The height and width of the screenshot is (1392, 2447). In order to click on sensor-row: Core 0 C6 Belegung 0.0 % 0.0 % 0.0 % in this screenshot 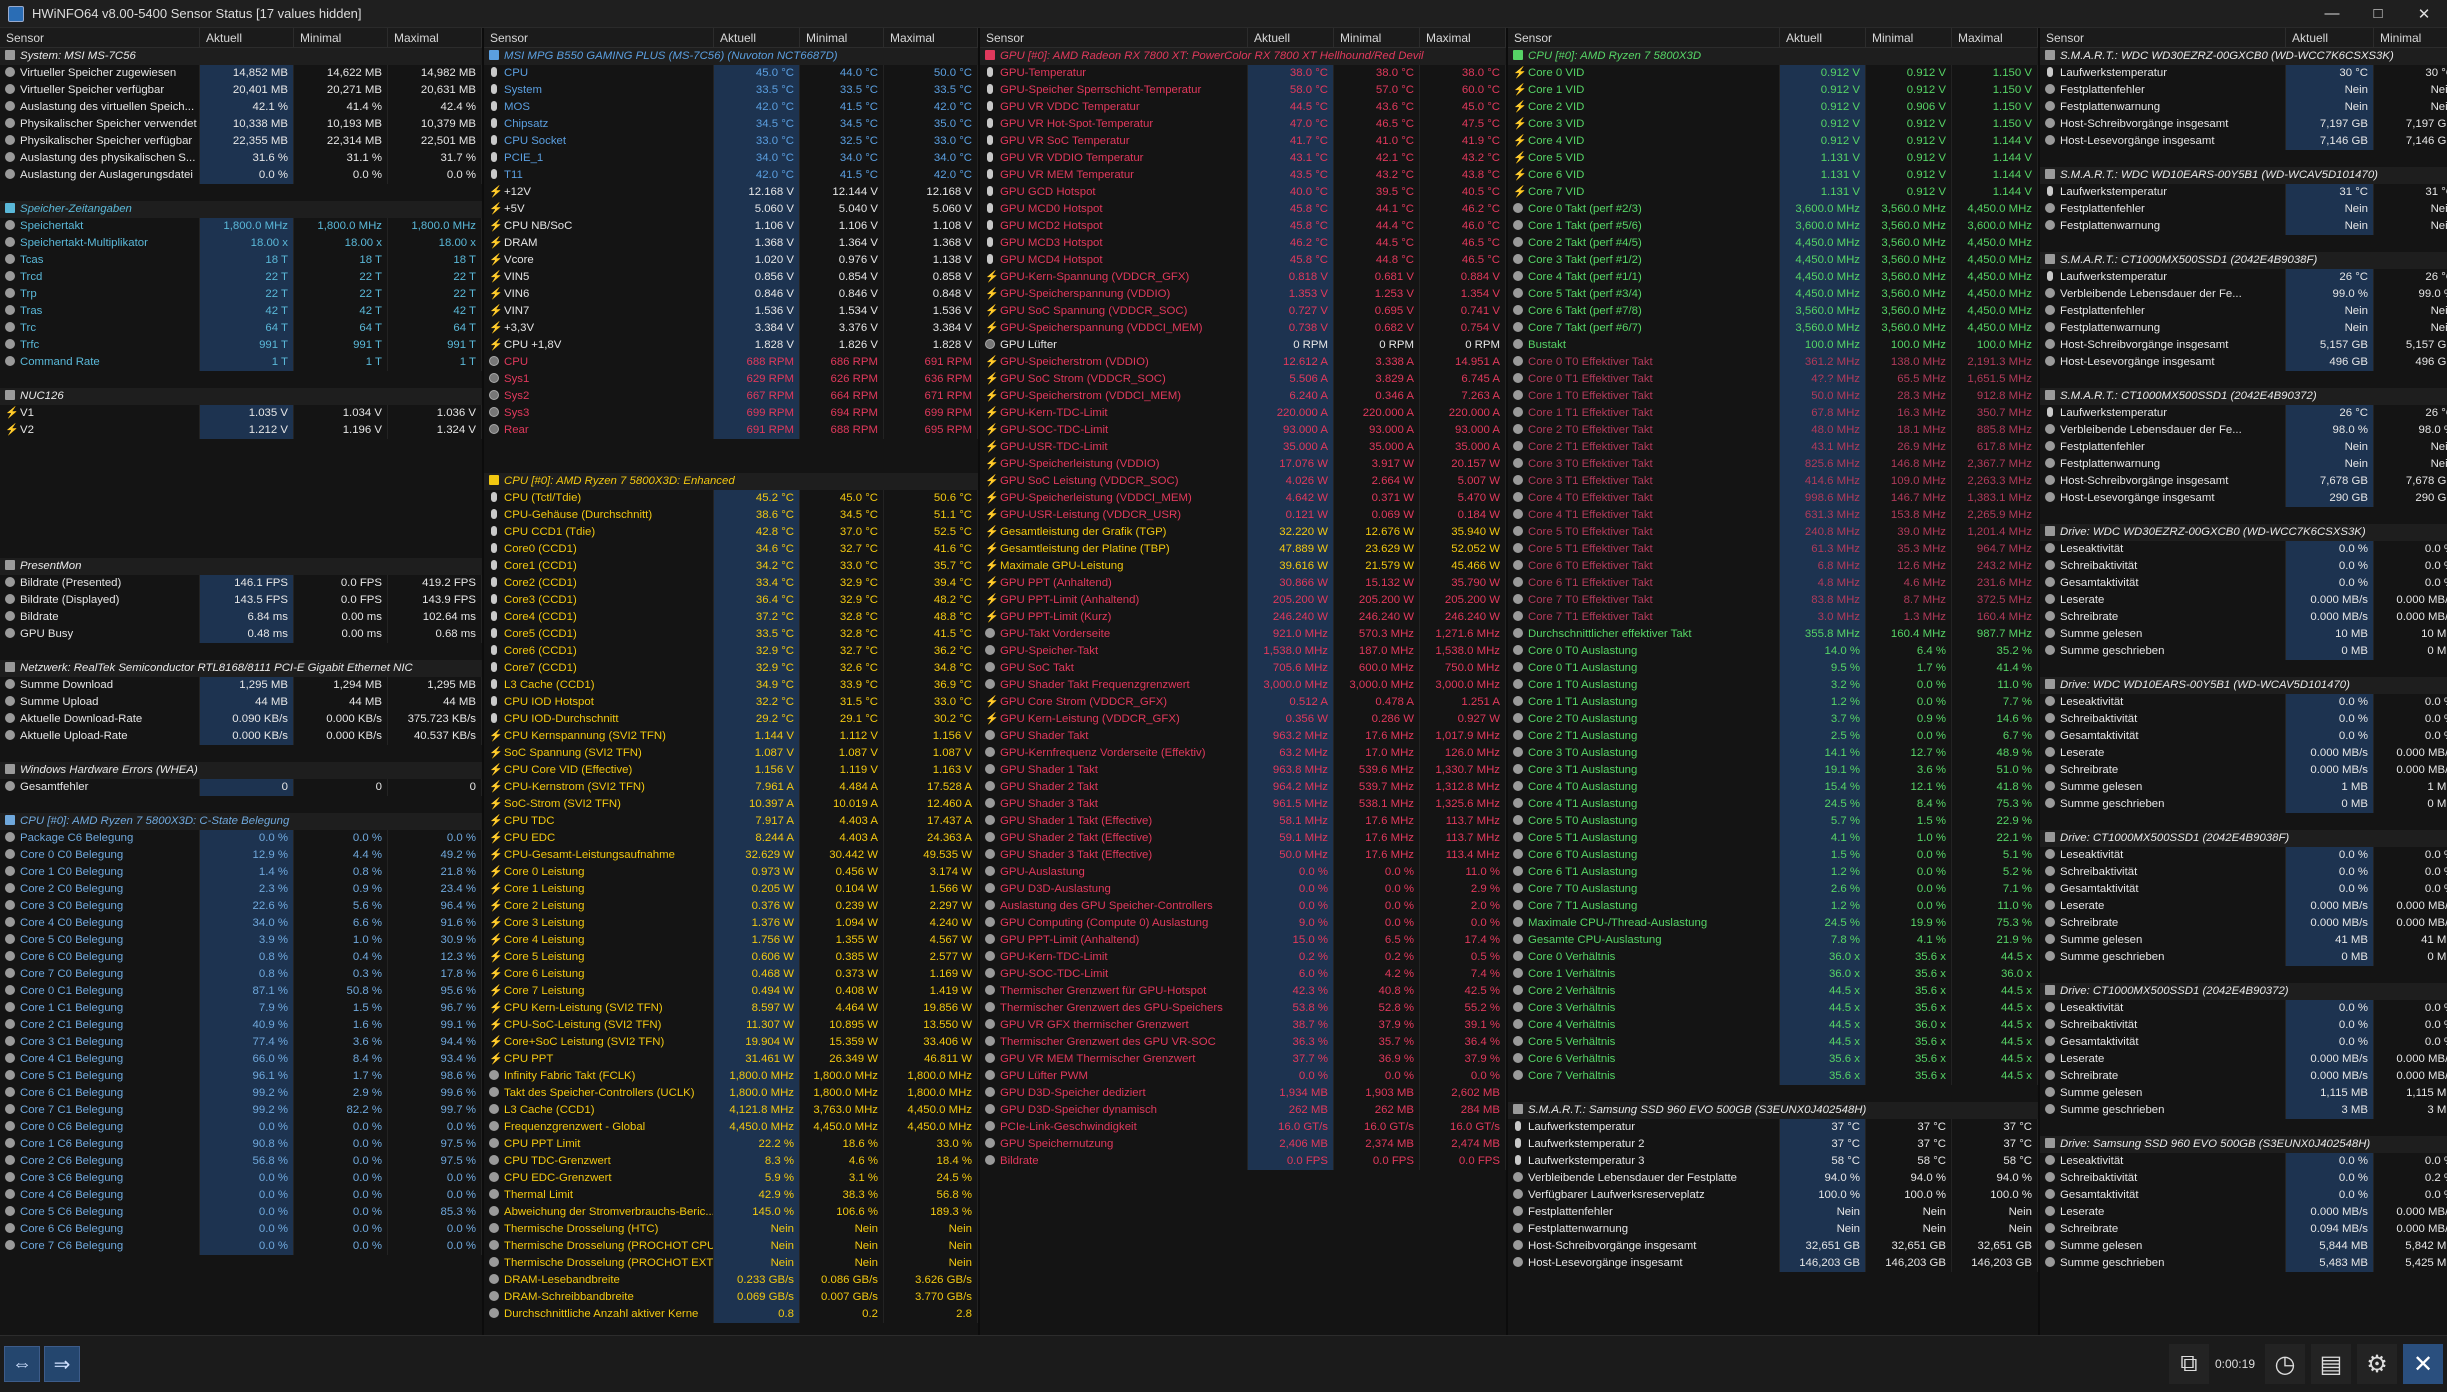, I will do `click(241, 1127)`.